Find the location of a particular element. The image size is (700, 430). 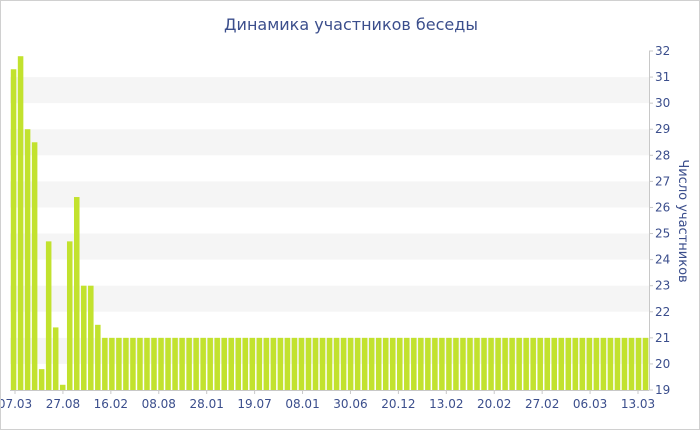

y-tick-label: 24 is located at coordinates (662, 260).